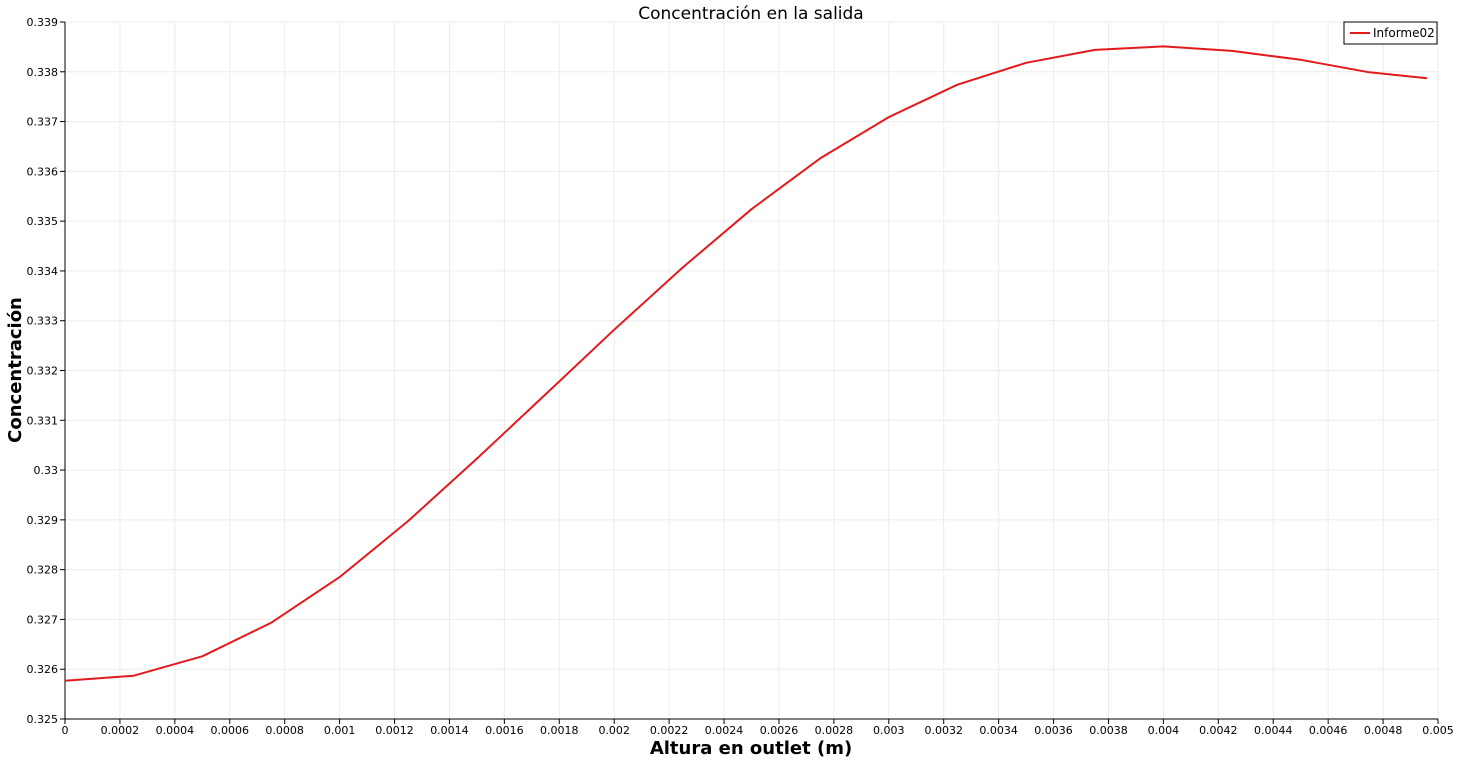 This screenshot has height=768, width=1458. What do you see at coordinates (559, 730) in the screenshot?
I see `x-tick-label: 0.0018` at bounding box center [559, 730].